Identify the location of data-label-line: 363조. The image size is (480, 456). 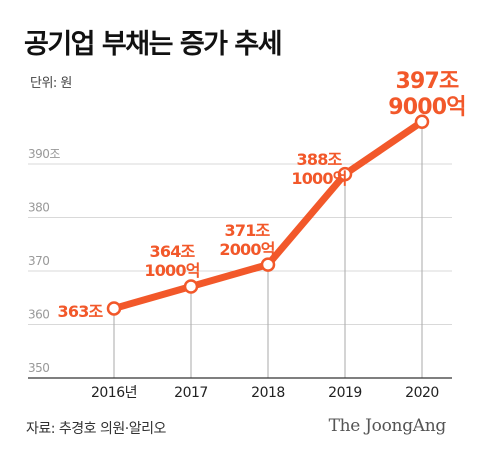
(81, 311).